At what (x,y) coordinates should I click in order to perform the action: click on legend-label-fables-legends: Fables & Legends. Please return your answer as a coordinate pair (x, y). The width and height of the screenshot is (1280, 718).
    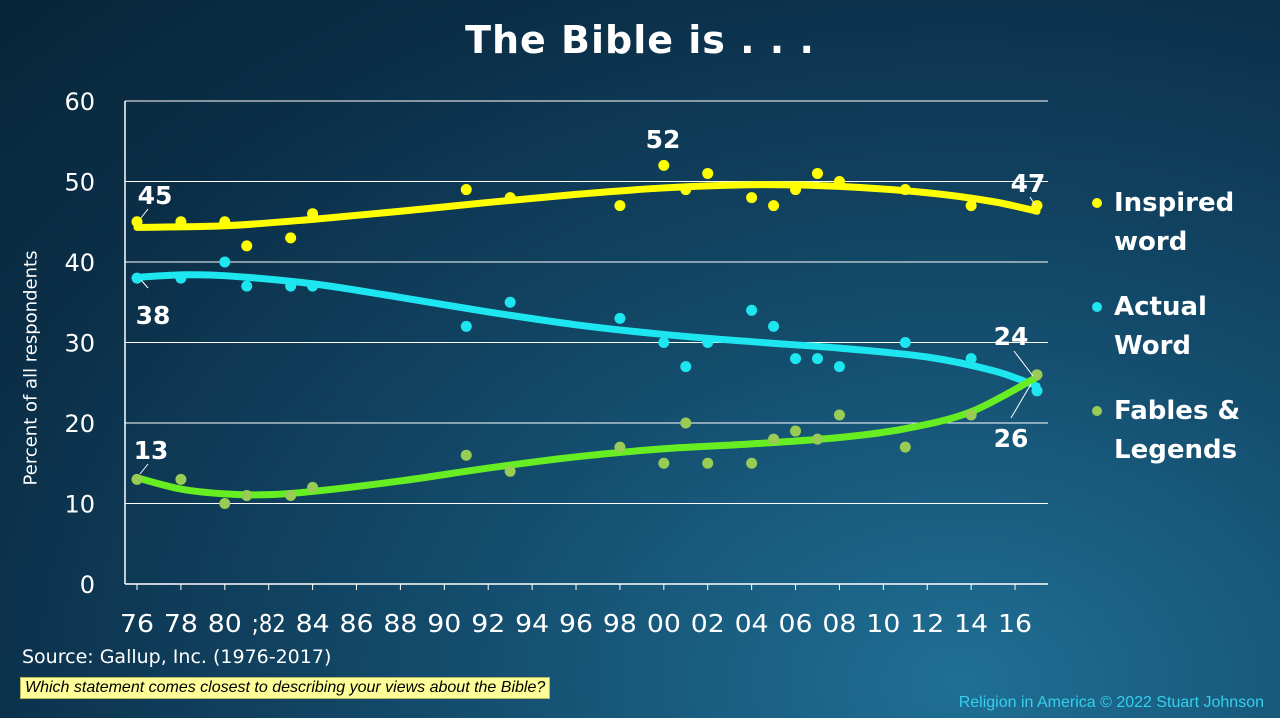
    Looking at the image, I should click on (1197, 431).